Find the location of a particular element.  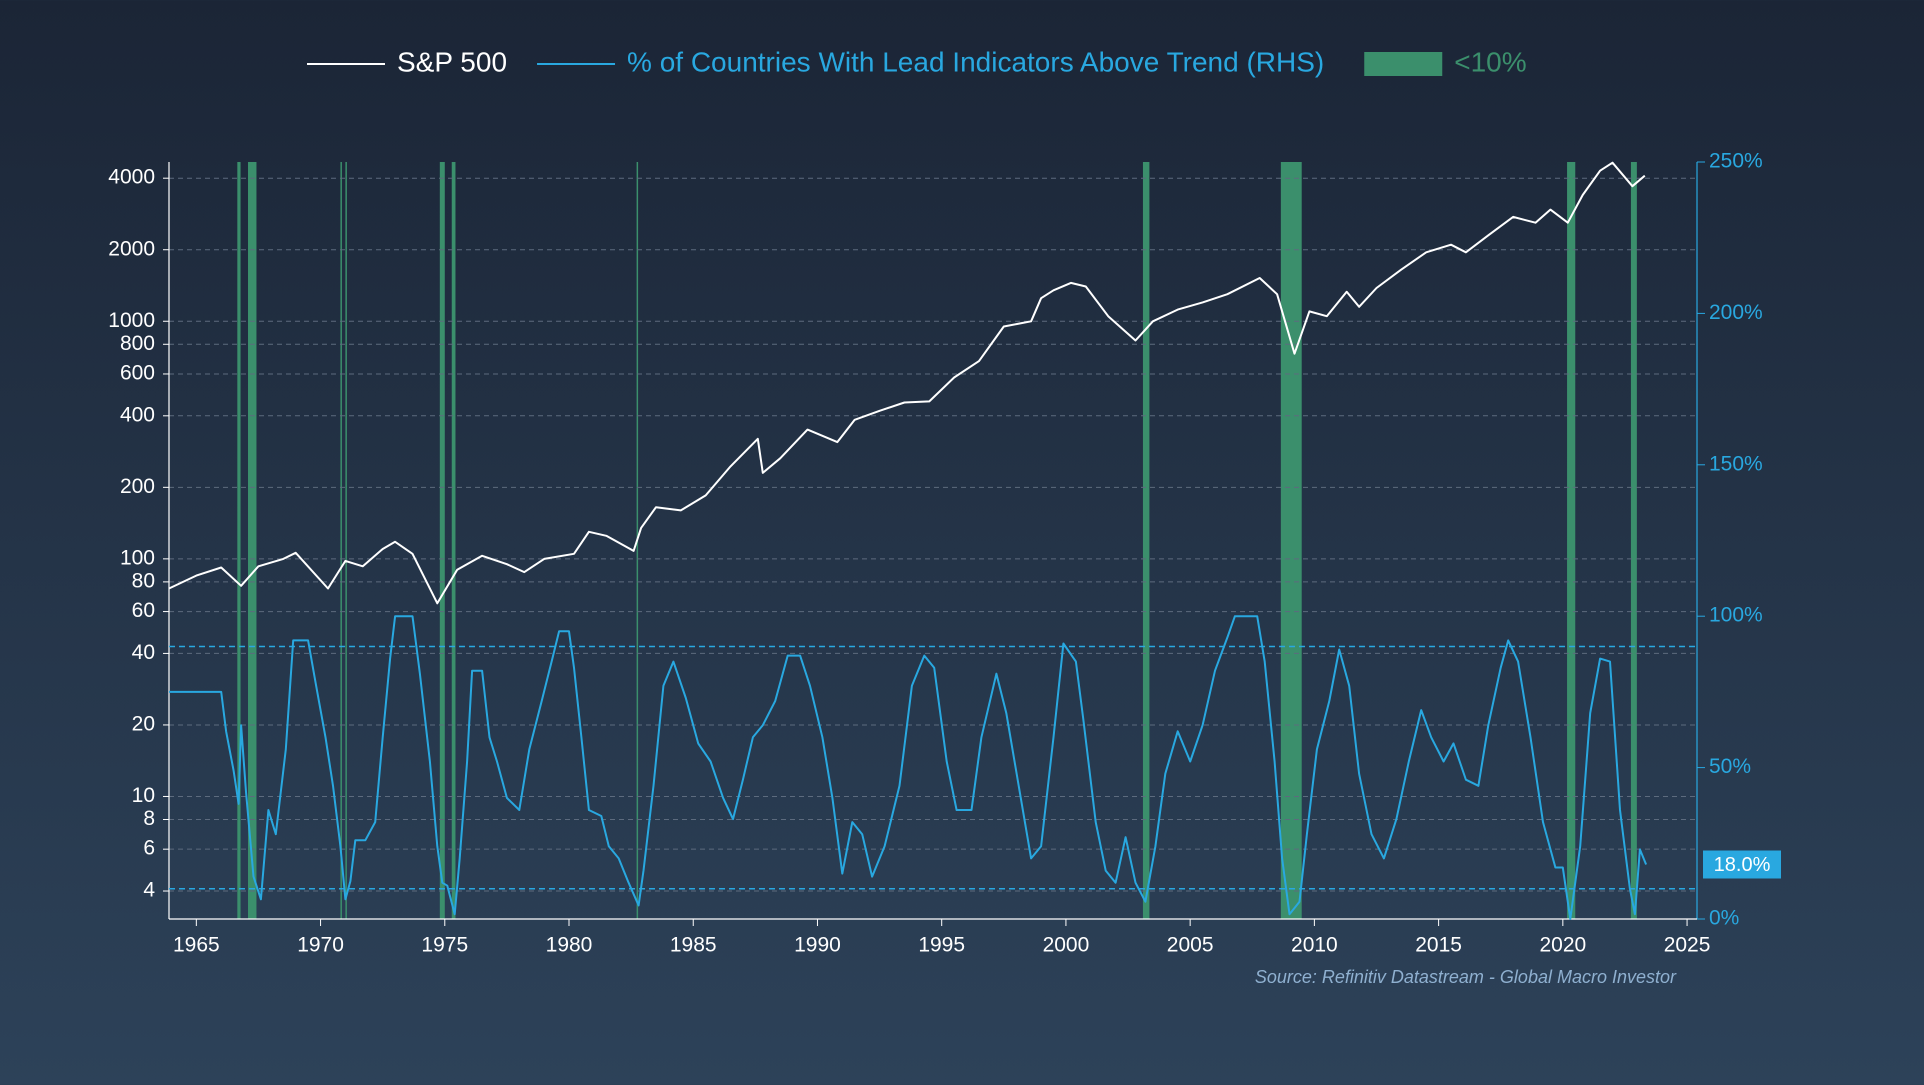

x-tick-label: 2015 is located at coordinates (1438, 945).